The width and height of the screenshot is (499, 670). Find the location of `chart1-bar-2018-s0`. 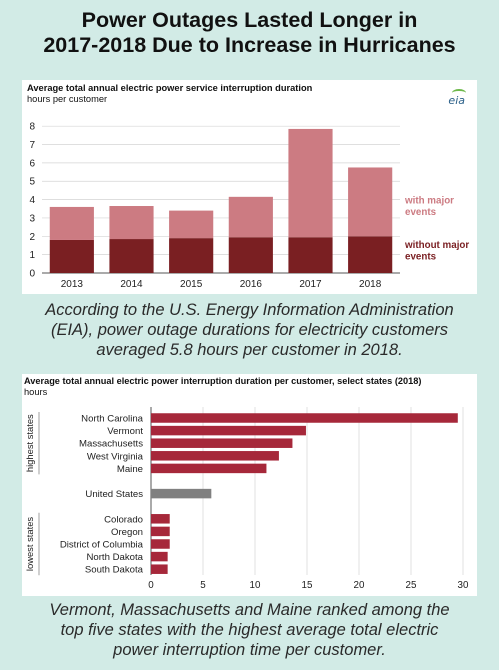

chart1-bar-2018-s0 is located at coordinates (370, 254).